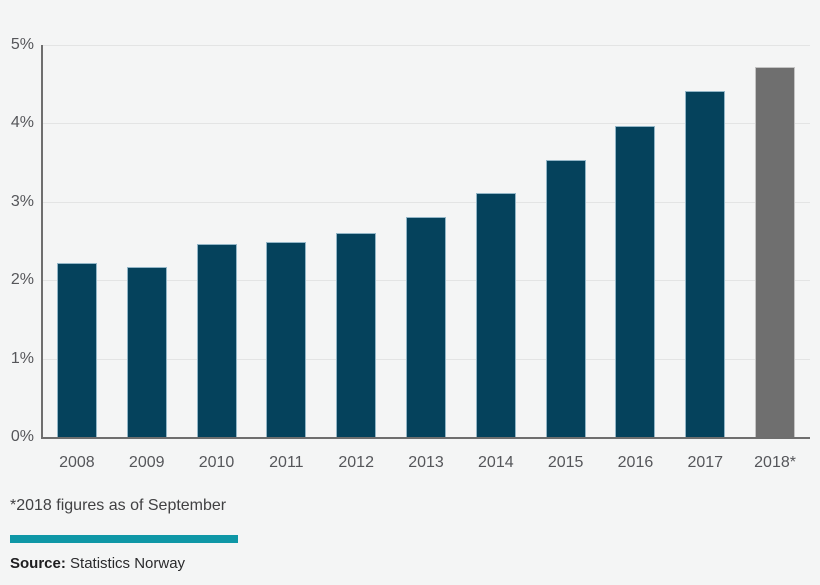  I want to click on bar-2016, so click(635, 281).